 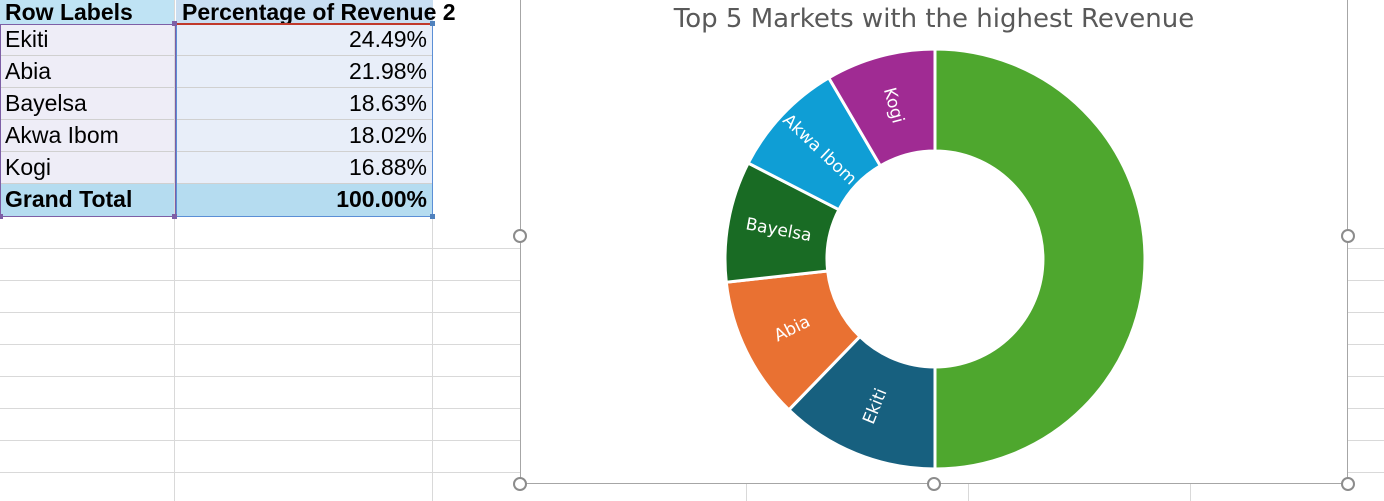 I want to click on gridline-col-b, so click(x=432, y=250).